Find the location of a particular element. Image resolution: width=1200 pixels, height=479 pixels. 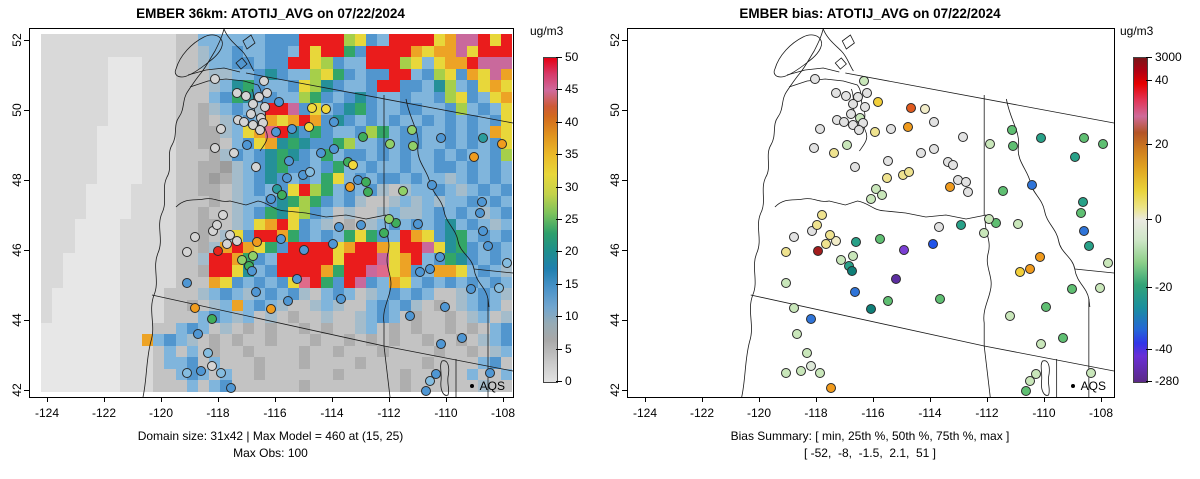

y-tick-label: 50 is located at coordinates (615, 110).